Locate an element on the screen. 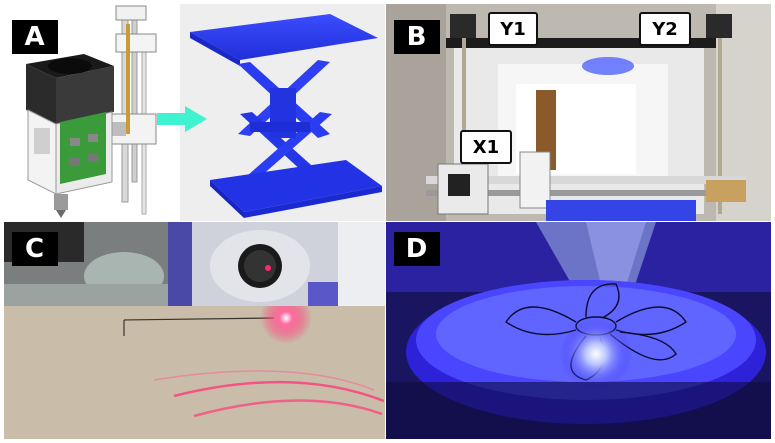 This screenshot has width=775, height=443. photo-c-top-right is located at coordinates (276, 264).